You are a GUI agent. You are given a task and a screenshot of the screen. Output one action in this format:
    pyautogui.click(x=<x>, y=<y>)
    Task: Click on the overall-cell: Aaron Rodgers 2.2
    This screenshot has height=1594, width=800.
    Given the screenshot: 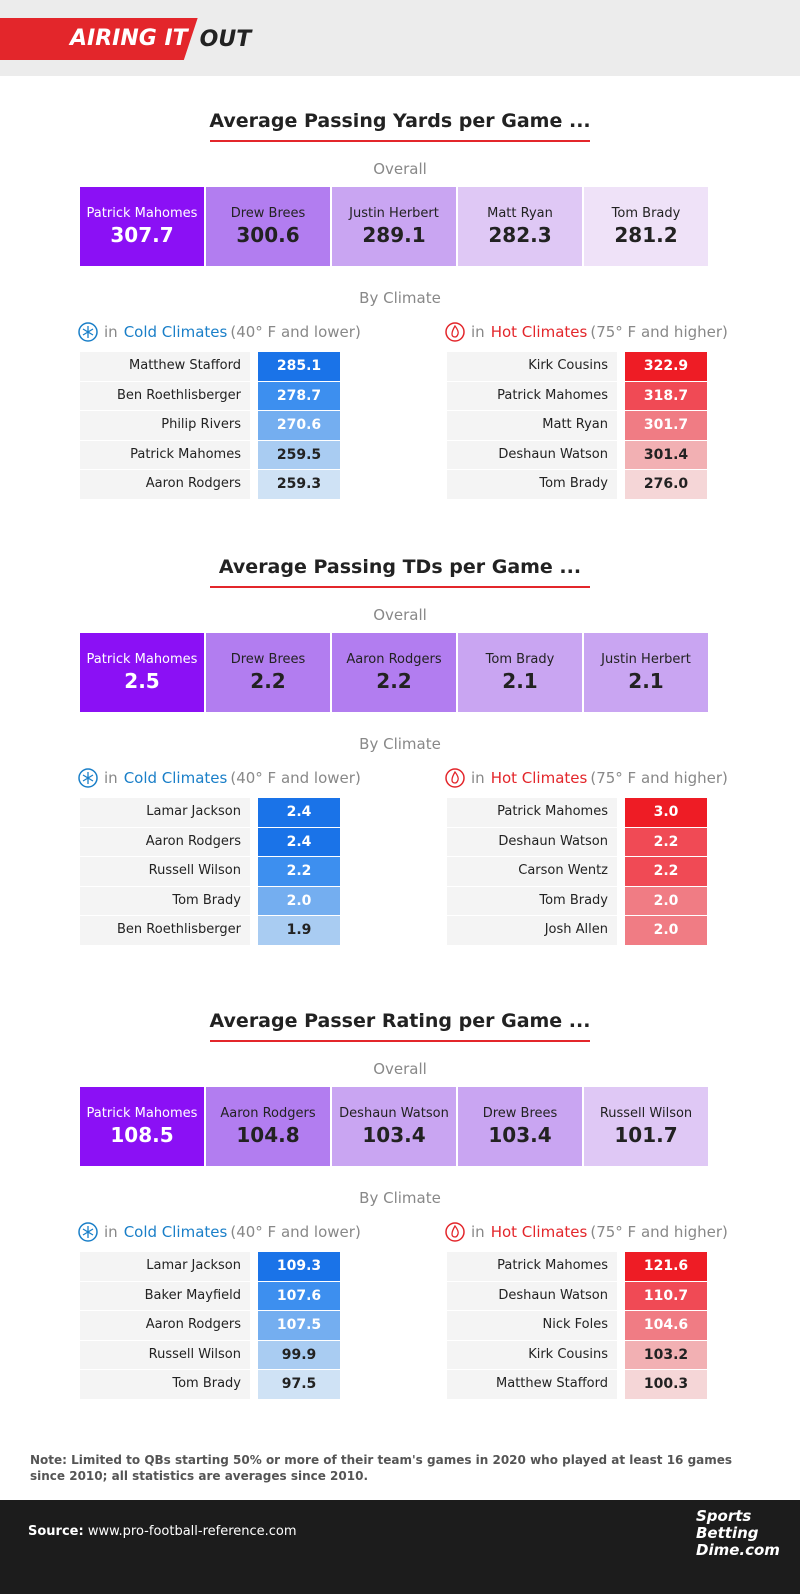 What is the action you would take?
    pyautogui.click(x=394, y=672)
    